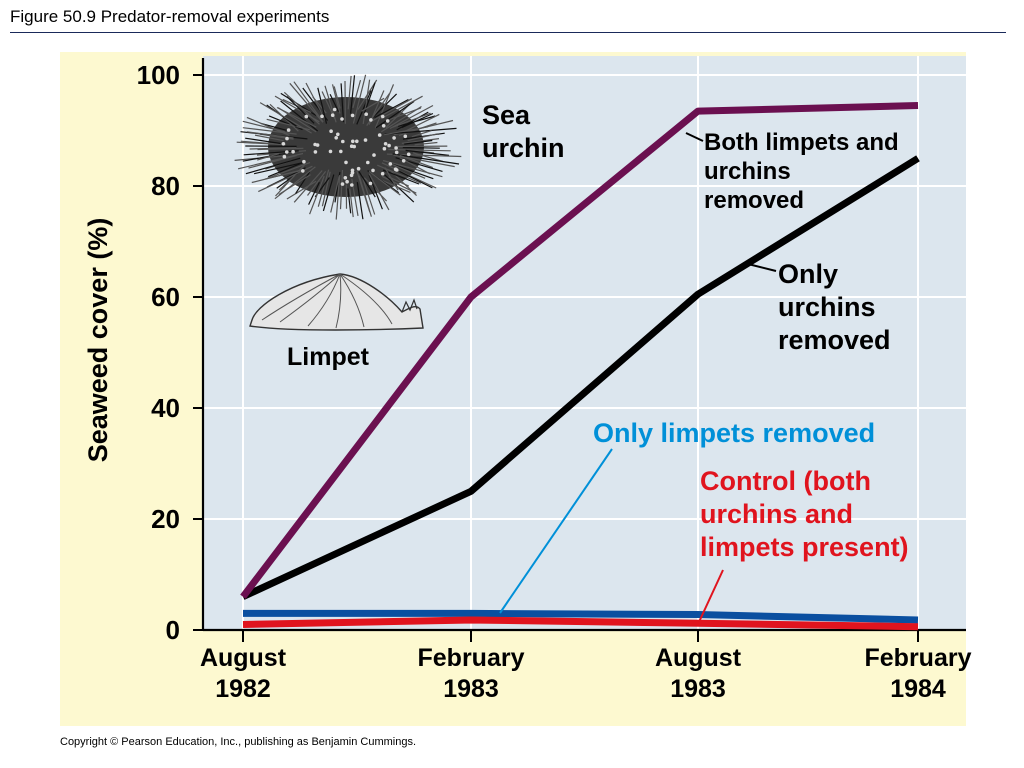  What do you see at coordinates (165, 519) in the screenshot?
I see `y-tick-label: 20` at bounding box center [165, 519].